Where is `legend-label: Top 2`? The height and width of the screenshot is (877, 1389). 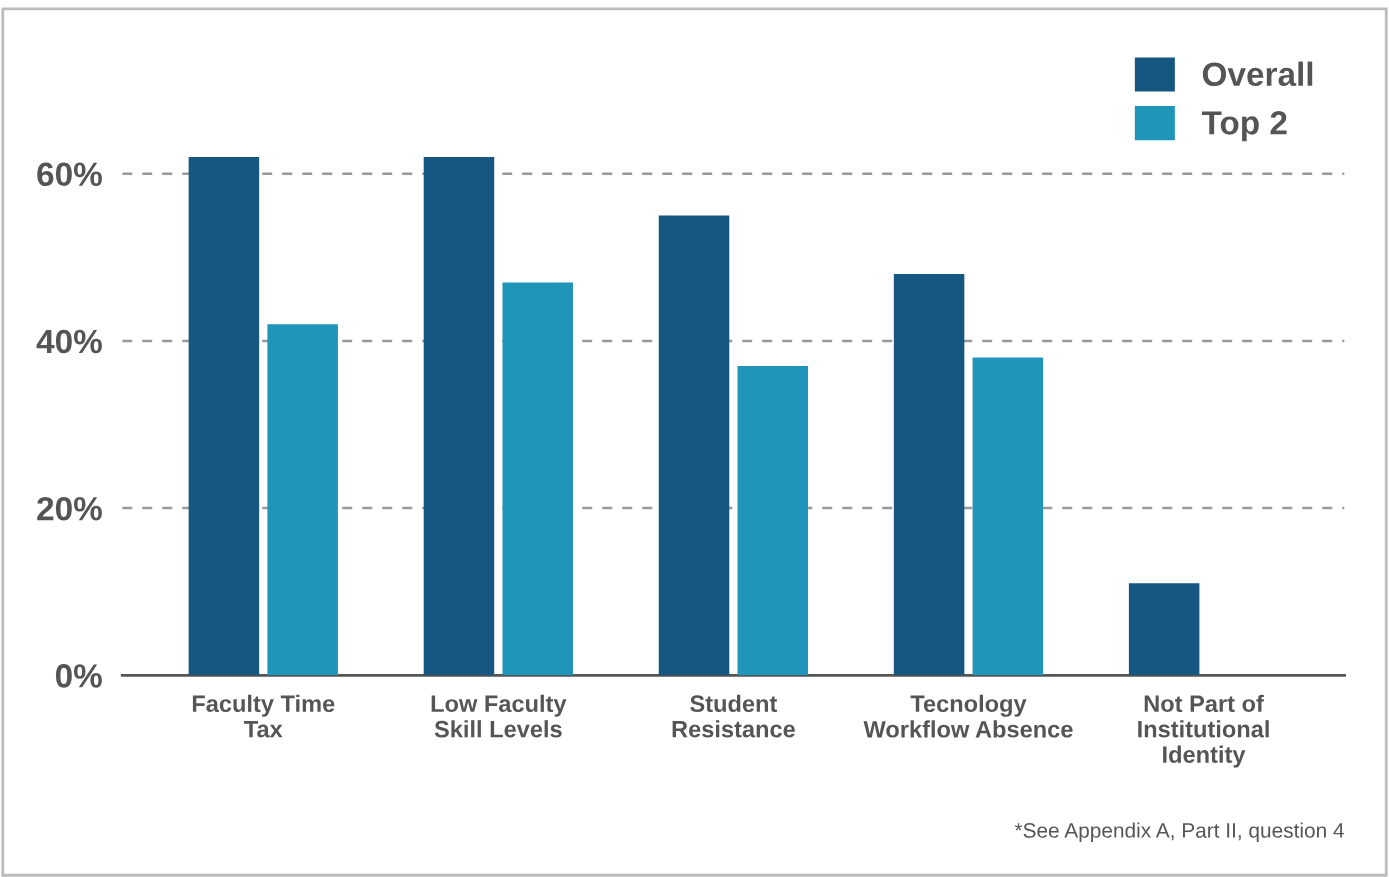
legend-label: Top 2 is located at coordinates (1244, 126).